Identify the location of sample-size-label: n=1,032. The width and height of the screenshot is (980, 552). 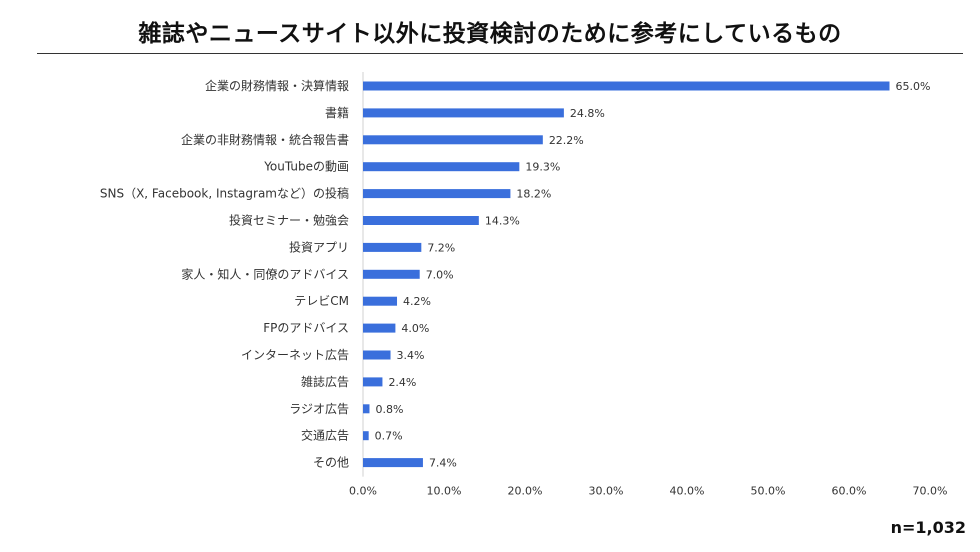
(928, 527).